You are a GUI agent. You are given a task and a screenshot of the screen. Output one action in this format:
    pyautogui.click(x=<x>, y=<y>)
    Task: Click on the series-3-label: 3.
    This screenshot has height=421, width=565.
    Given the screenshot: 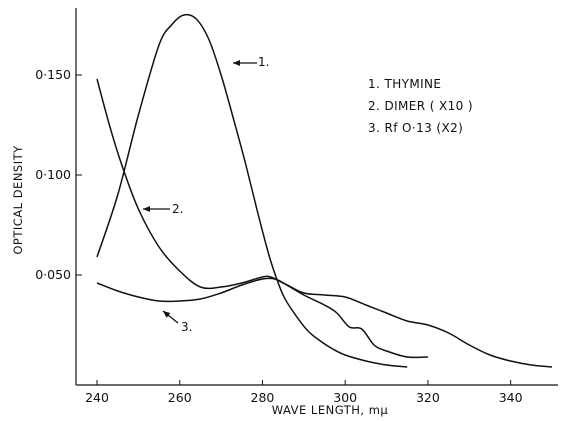 What is the action you would take?
    pyautogui.click(x=186, y=327)
    